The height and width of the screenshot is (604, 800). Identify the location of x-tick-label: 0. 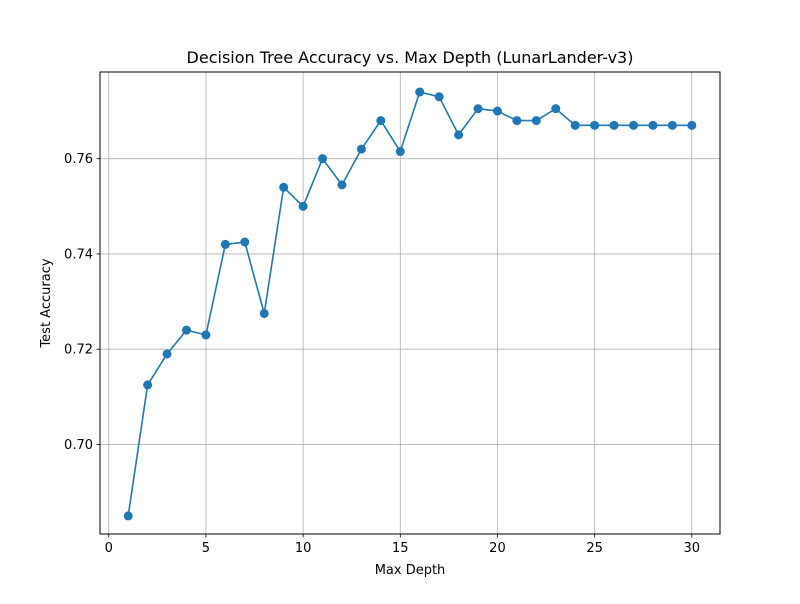
(109, 548).